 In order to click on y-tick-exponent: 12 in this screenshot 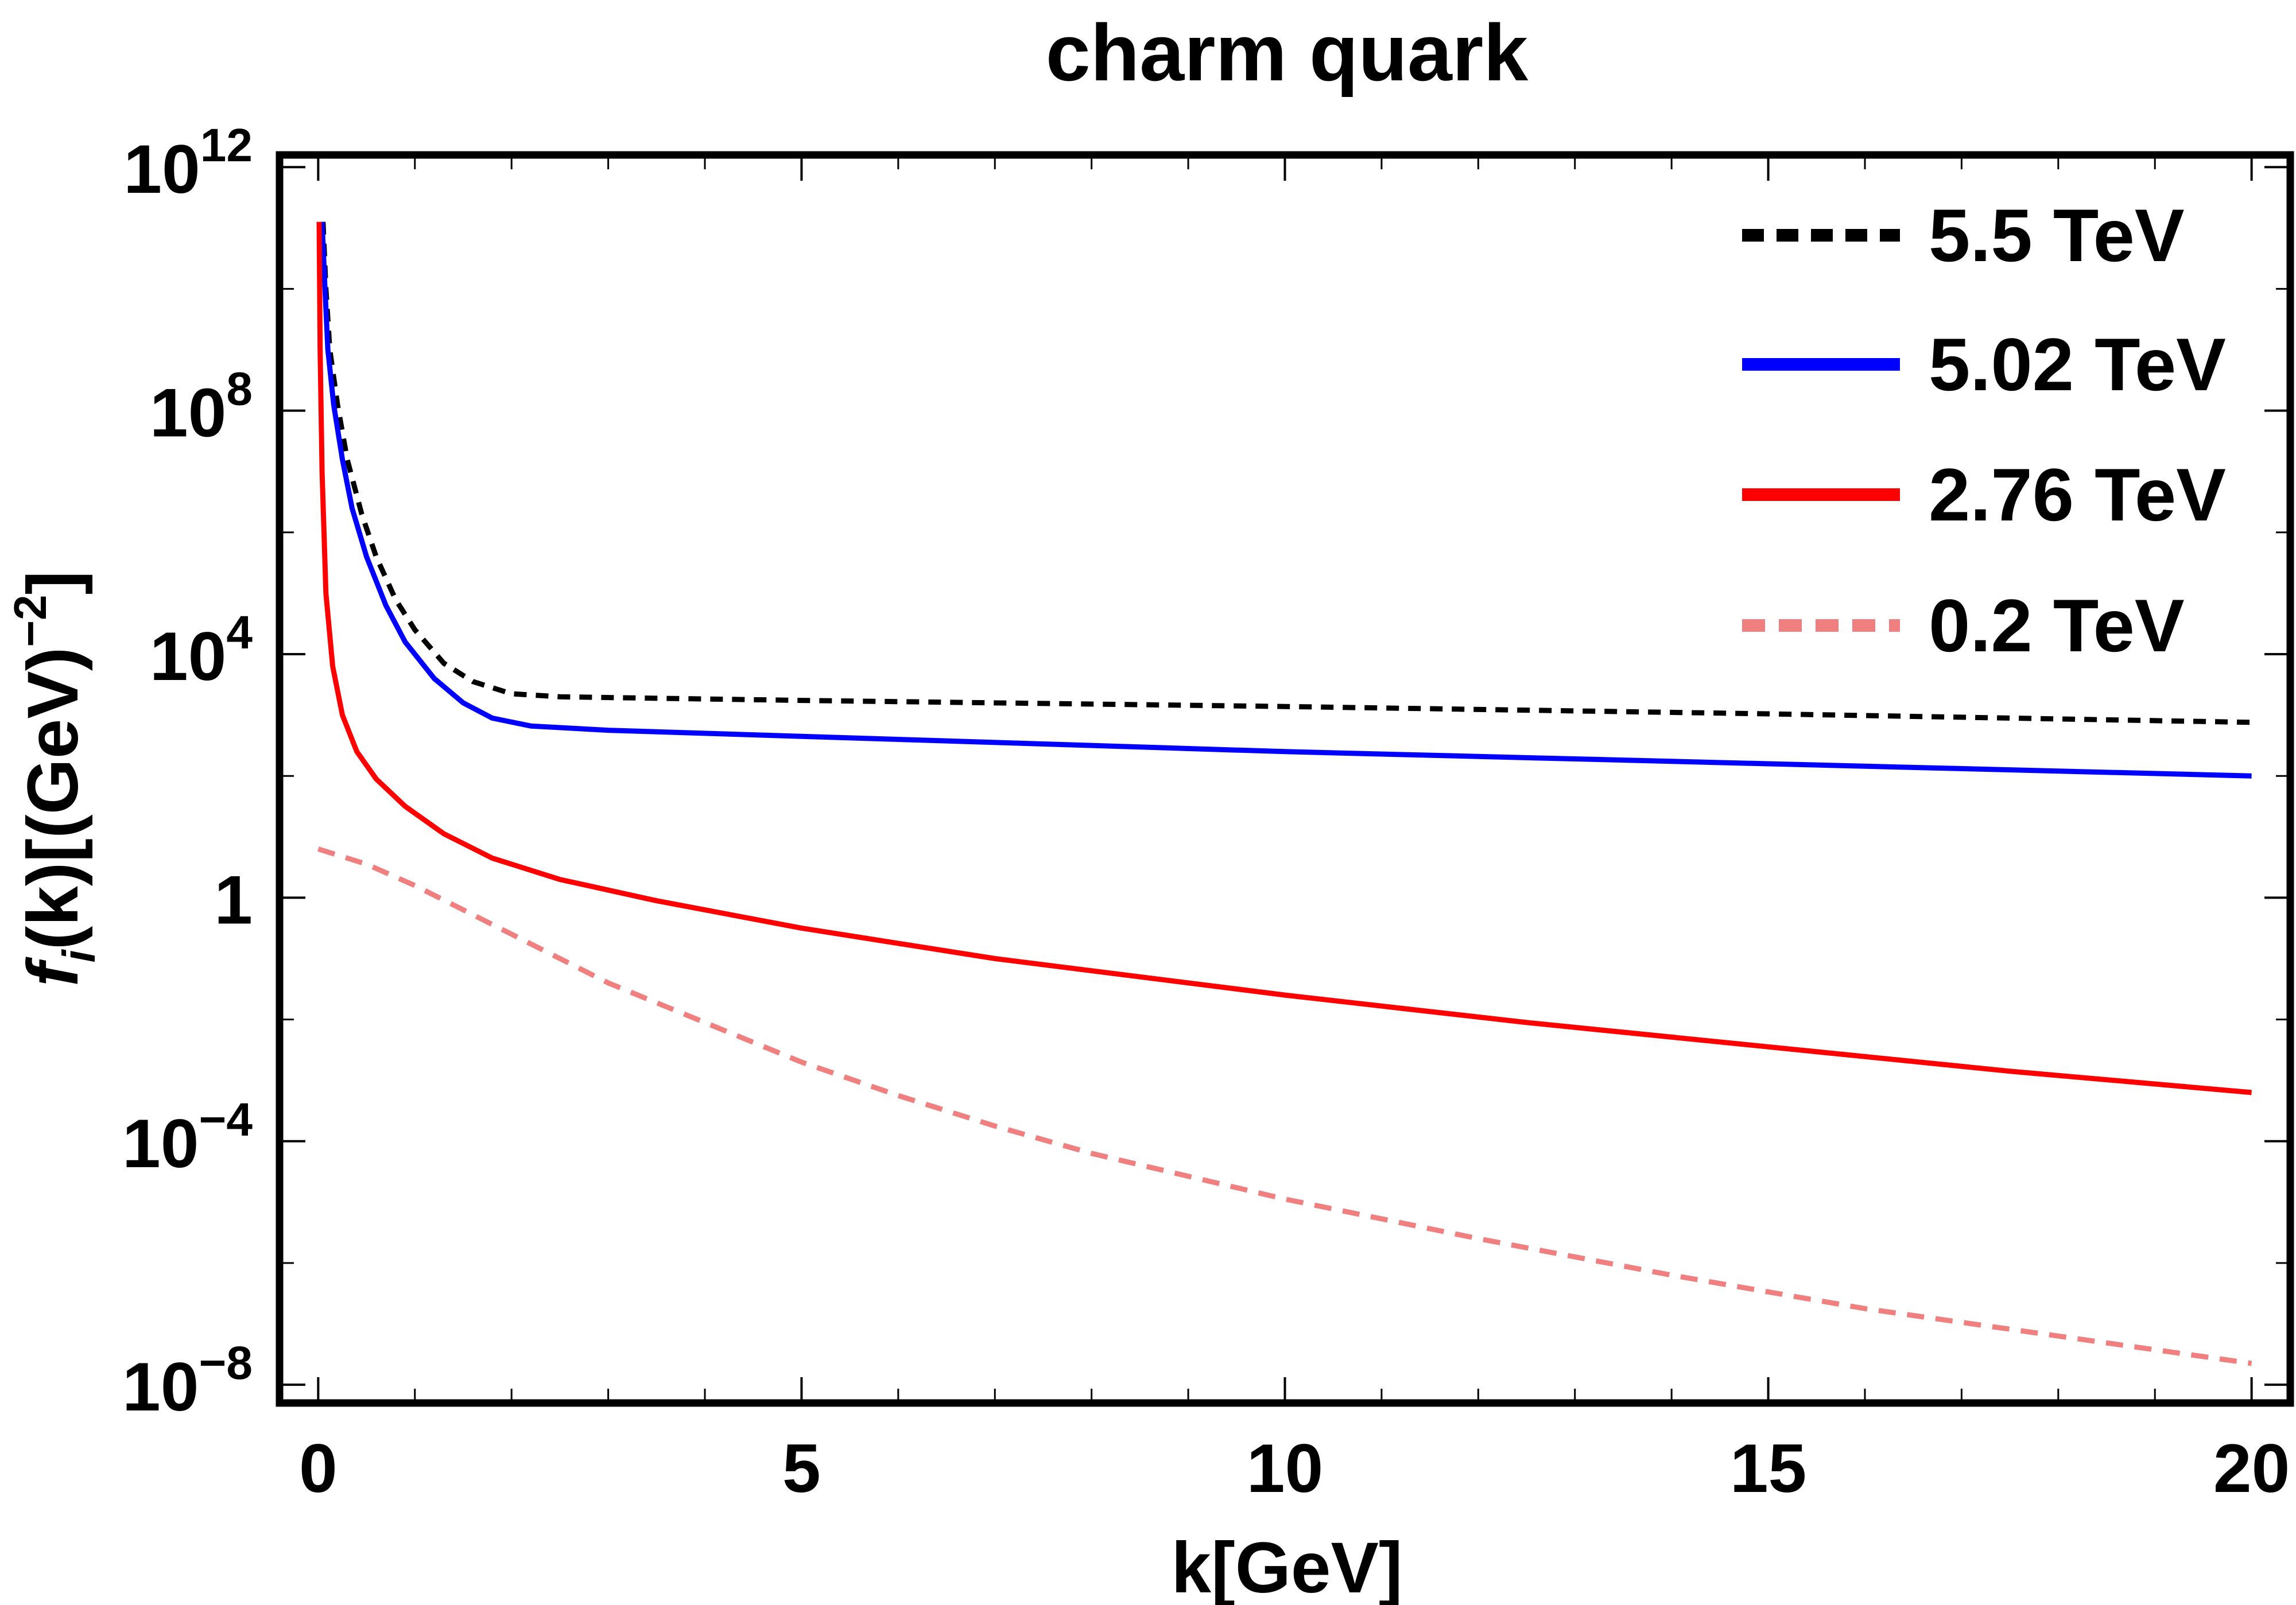, I will do `click(226, 145)`.